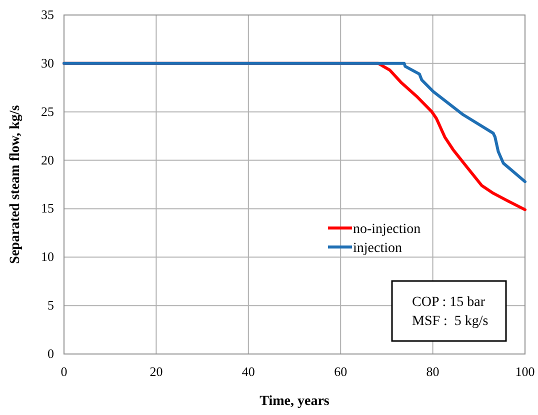  I want to click on annotation: COP : 15 bar, so click(449, 302).